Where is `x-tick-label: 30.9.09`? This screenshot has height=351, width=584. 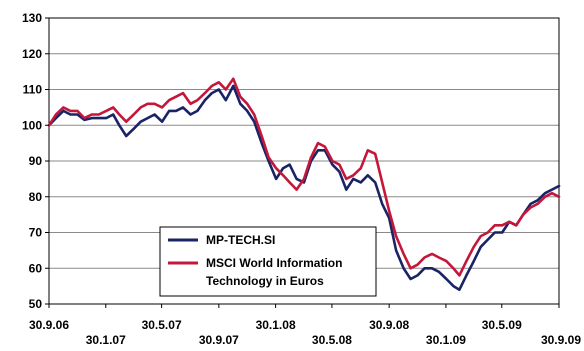
x-tick-label: 30.9.09 is located at coordinates (561, 340).